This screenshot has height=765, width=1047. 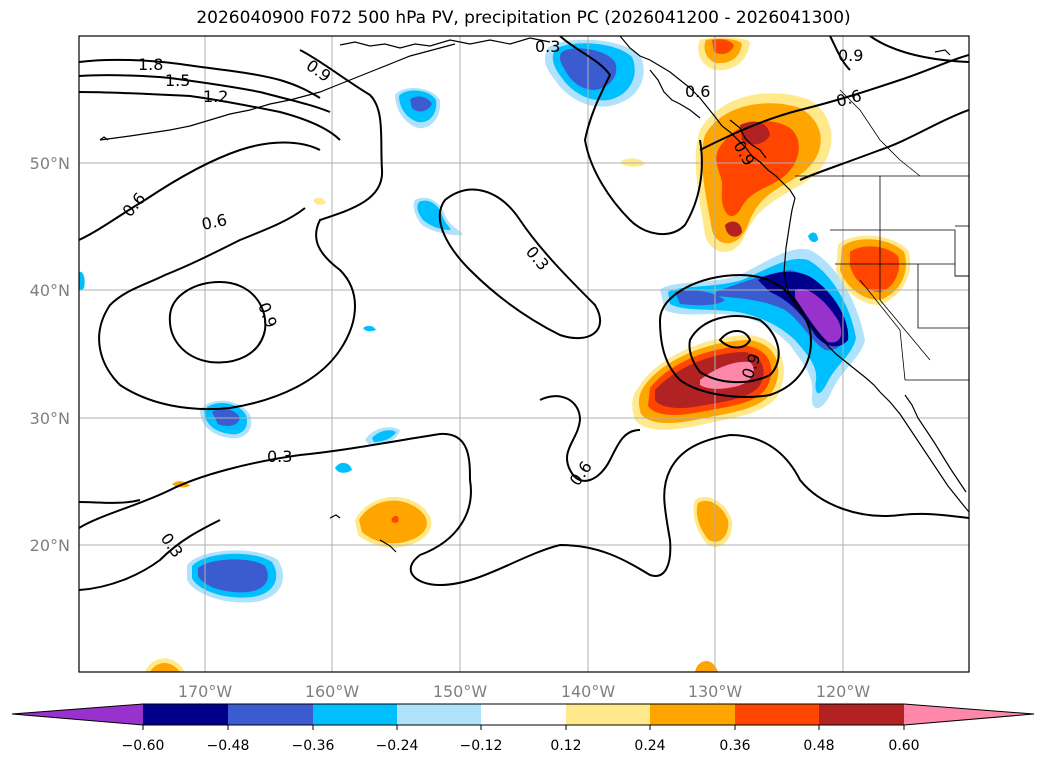 What do you see at coordinates (903, 746) in the screenshot?
I see `colorbar-tick: 0.60` at bounding box center [903, 746].